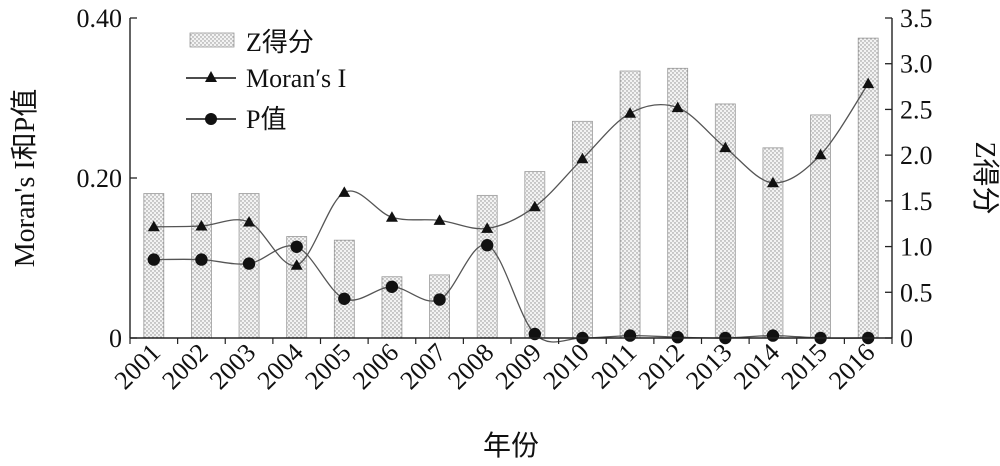 Image resolution: width=1000 pixels, height=466 pixels. I want to click on right-tick-label: 1.5, so click(916, 201).